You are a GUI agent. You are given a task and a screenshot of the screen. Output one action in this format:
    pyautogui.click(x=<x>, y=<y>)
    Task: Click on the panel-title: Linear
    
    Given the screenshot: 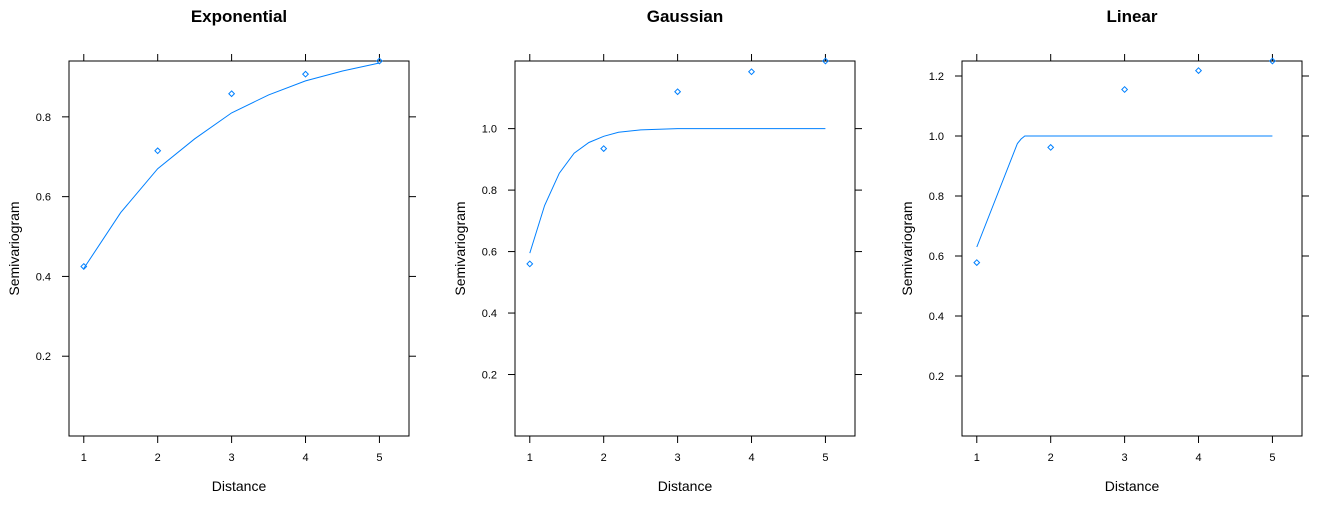 What is the action you would take?
    pyautogui.click(x=1131, y=16)
    